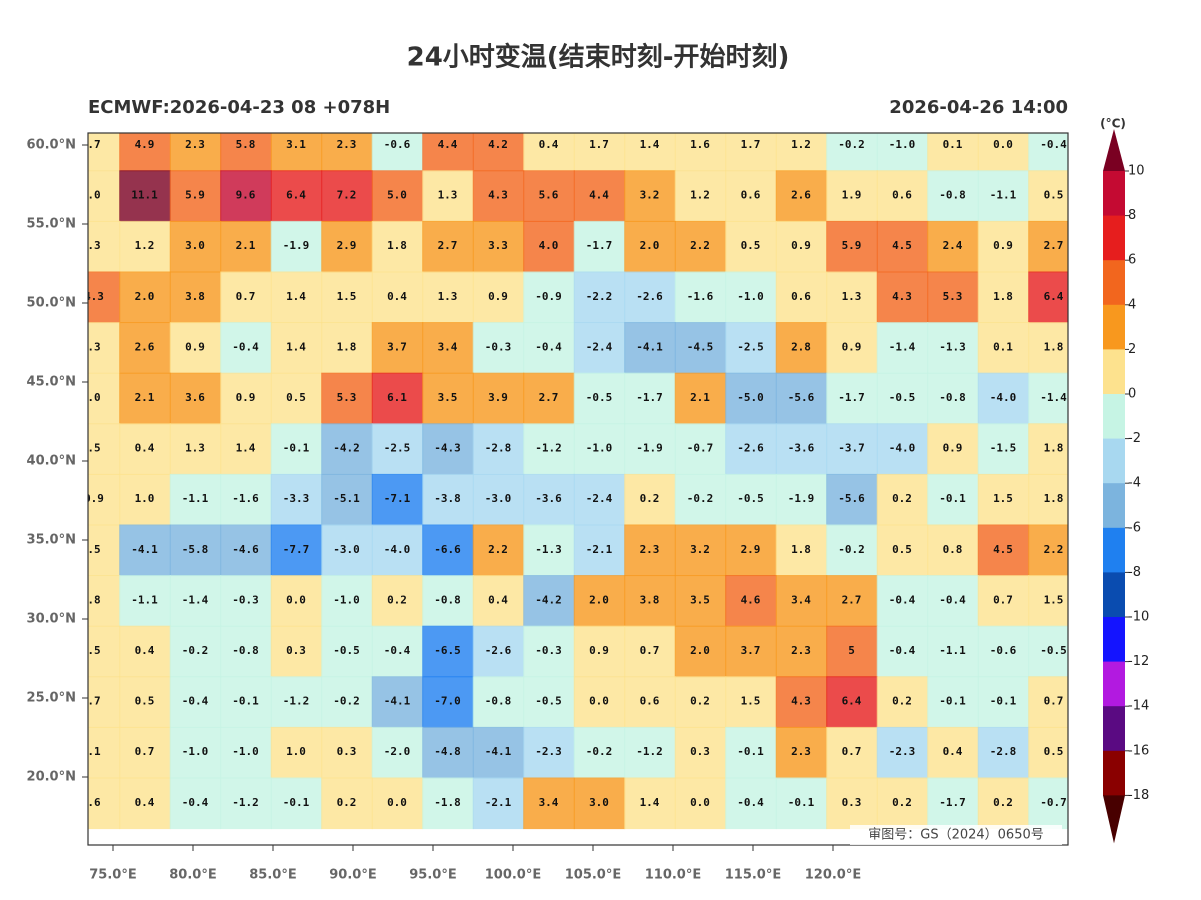  What do you see at coordinates (1114, 150) in the screenshot?
I see `colorbar-arrow-top` at bounding box center [1114, 150].